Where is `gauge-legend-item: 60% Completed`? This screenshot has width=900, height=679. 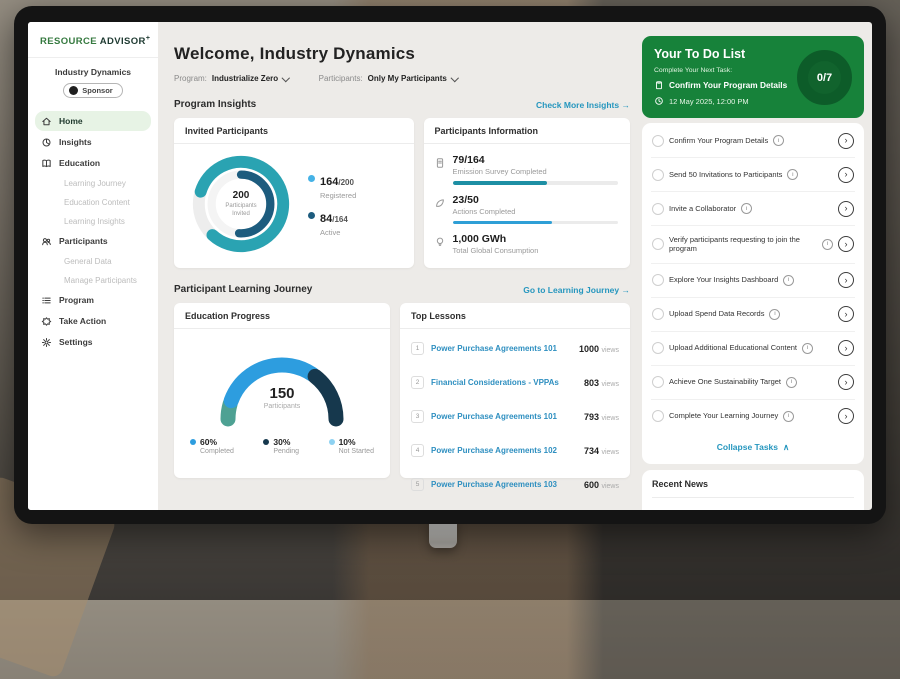 gauge-legend-item: 60% Completed is located at coordinates (212, 446).